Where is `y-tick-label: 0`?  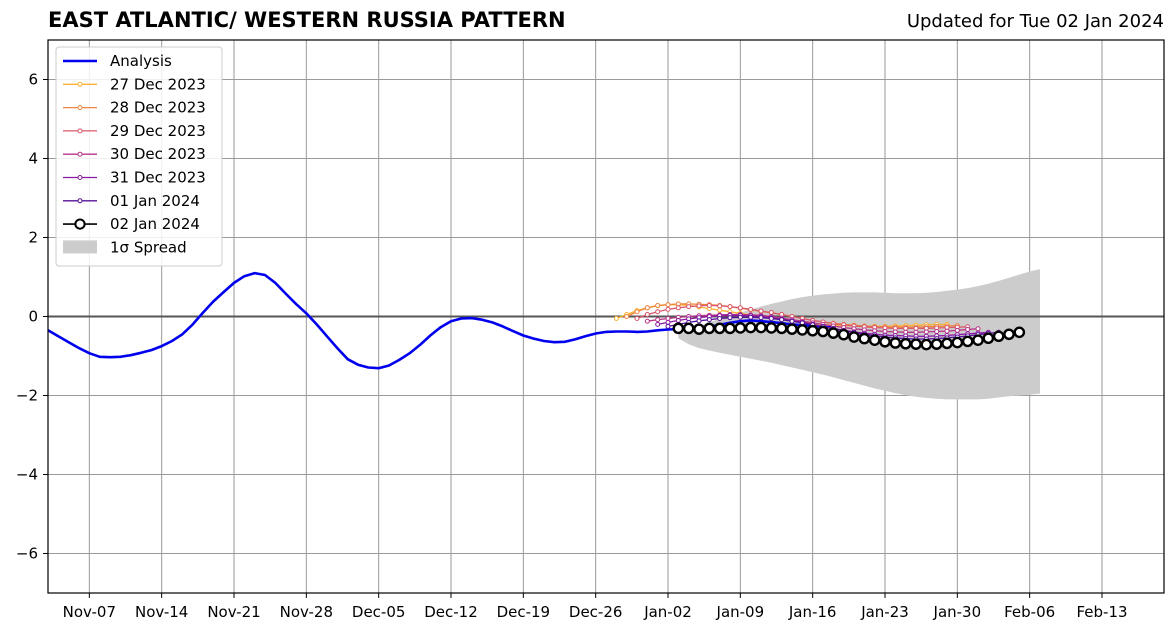 y-tick-label: 0 is located at coordinates (33, 317).